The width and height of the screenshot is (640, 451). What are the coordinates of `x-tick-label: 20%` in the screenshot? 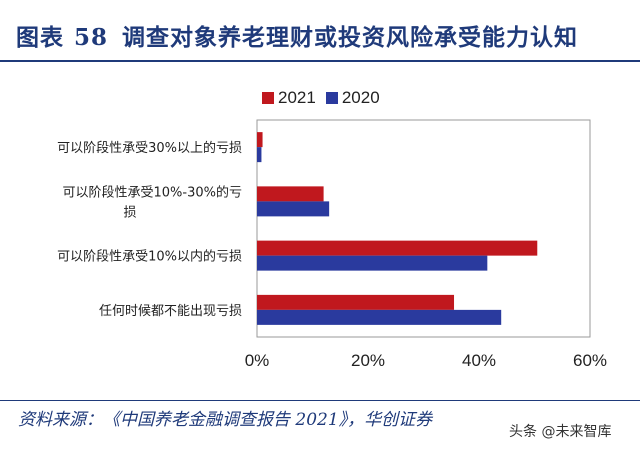 It's located at (368, 360).